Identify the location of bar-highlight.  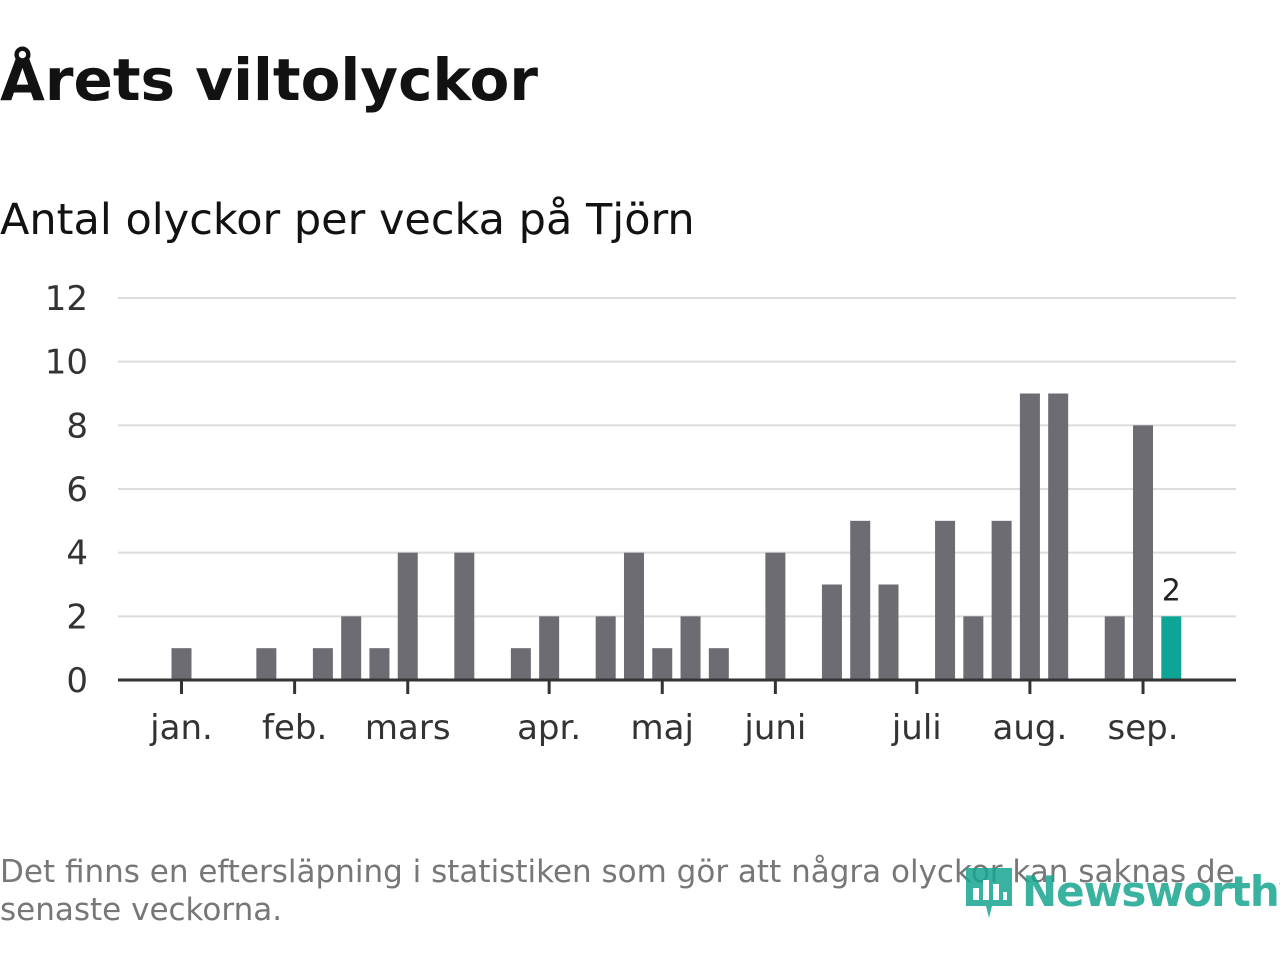
(1171, 648).